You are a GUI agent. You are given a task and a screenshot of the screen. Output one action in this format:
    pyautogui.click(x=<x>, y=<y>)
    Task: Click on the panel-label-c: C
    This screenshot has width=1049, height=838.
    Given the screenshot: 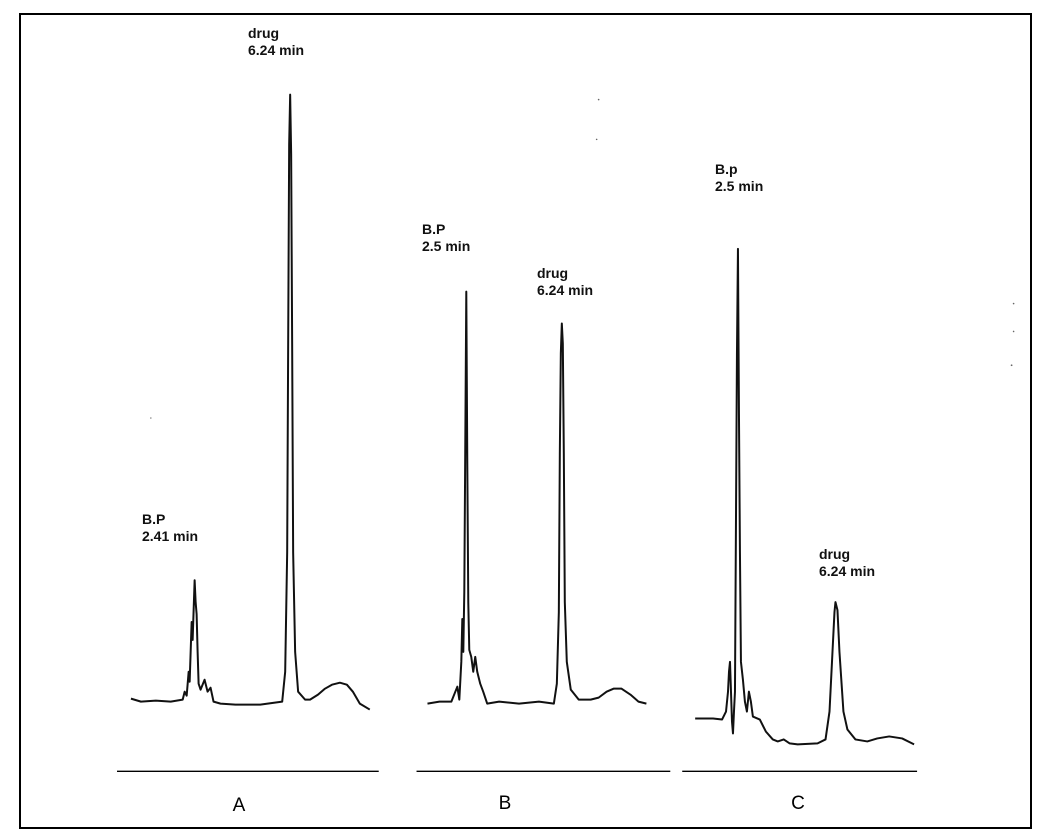 What is the action you would take?
    pyautogui.click(x=798, y=803)
    